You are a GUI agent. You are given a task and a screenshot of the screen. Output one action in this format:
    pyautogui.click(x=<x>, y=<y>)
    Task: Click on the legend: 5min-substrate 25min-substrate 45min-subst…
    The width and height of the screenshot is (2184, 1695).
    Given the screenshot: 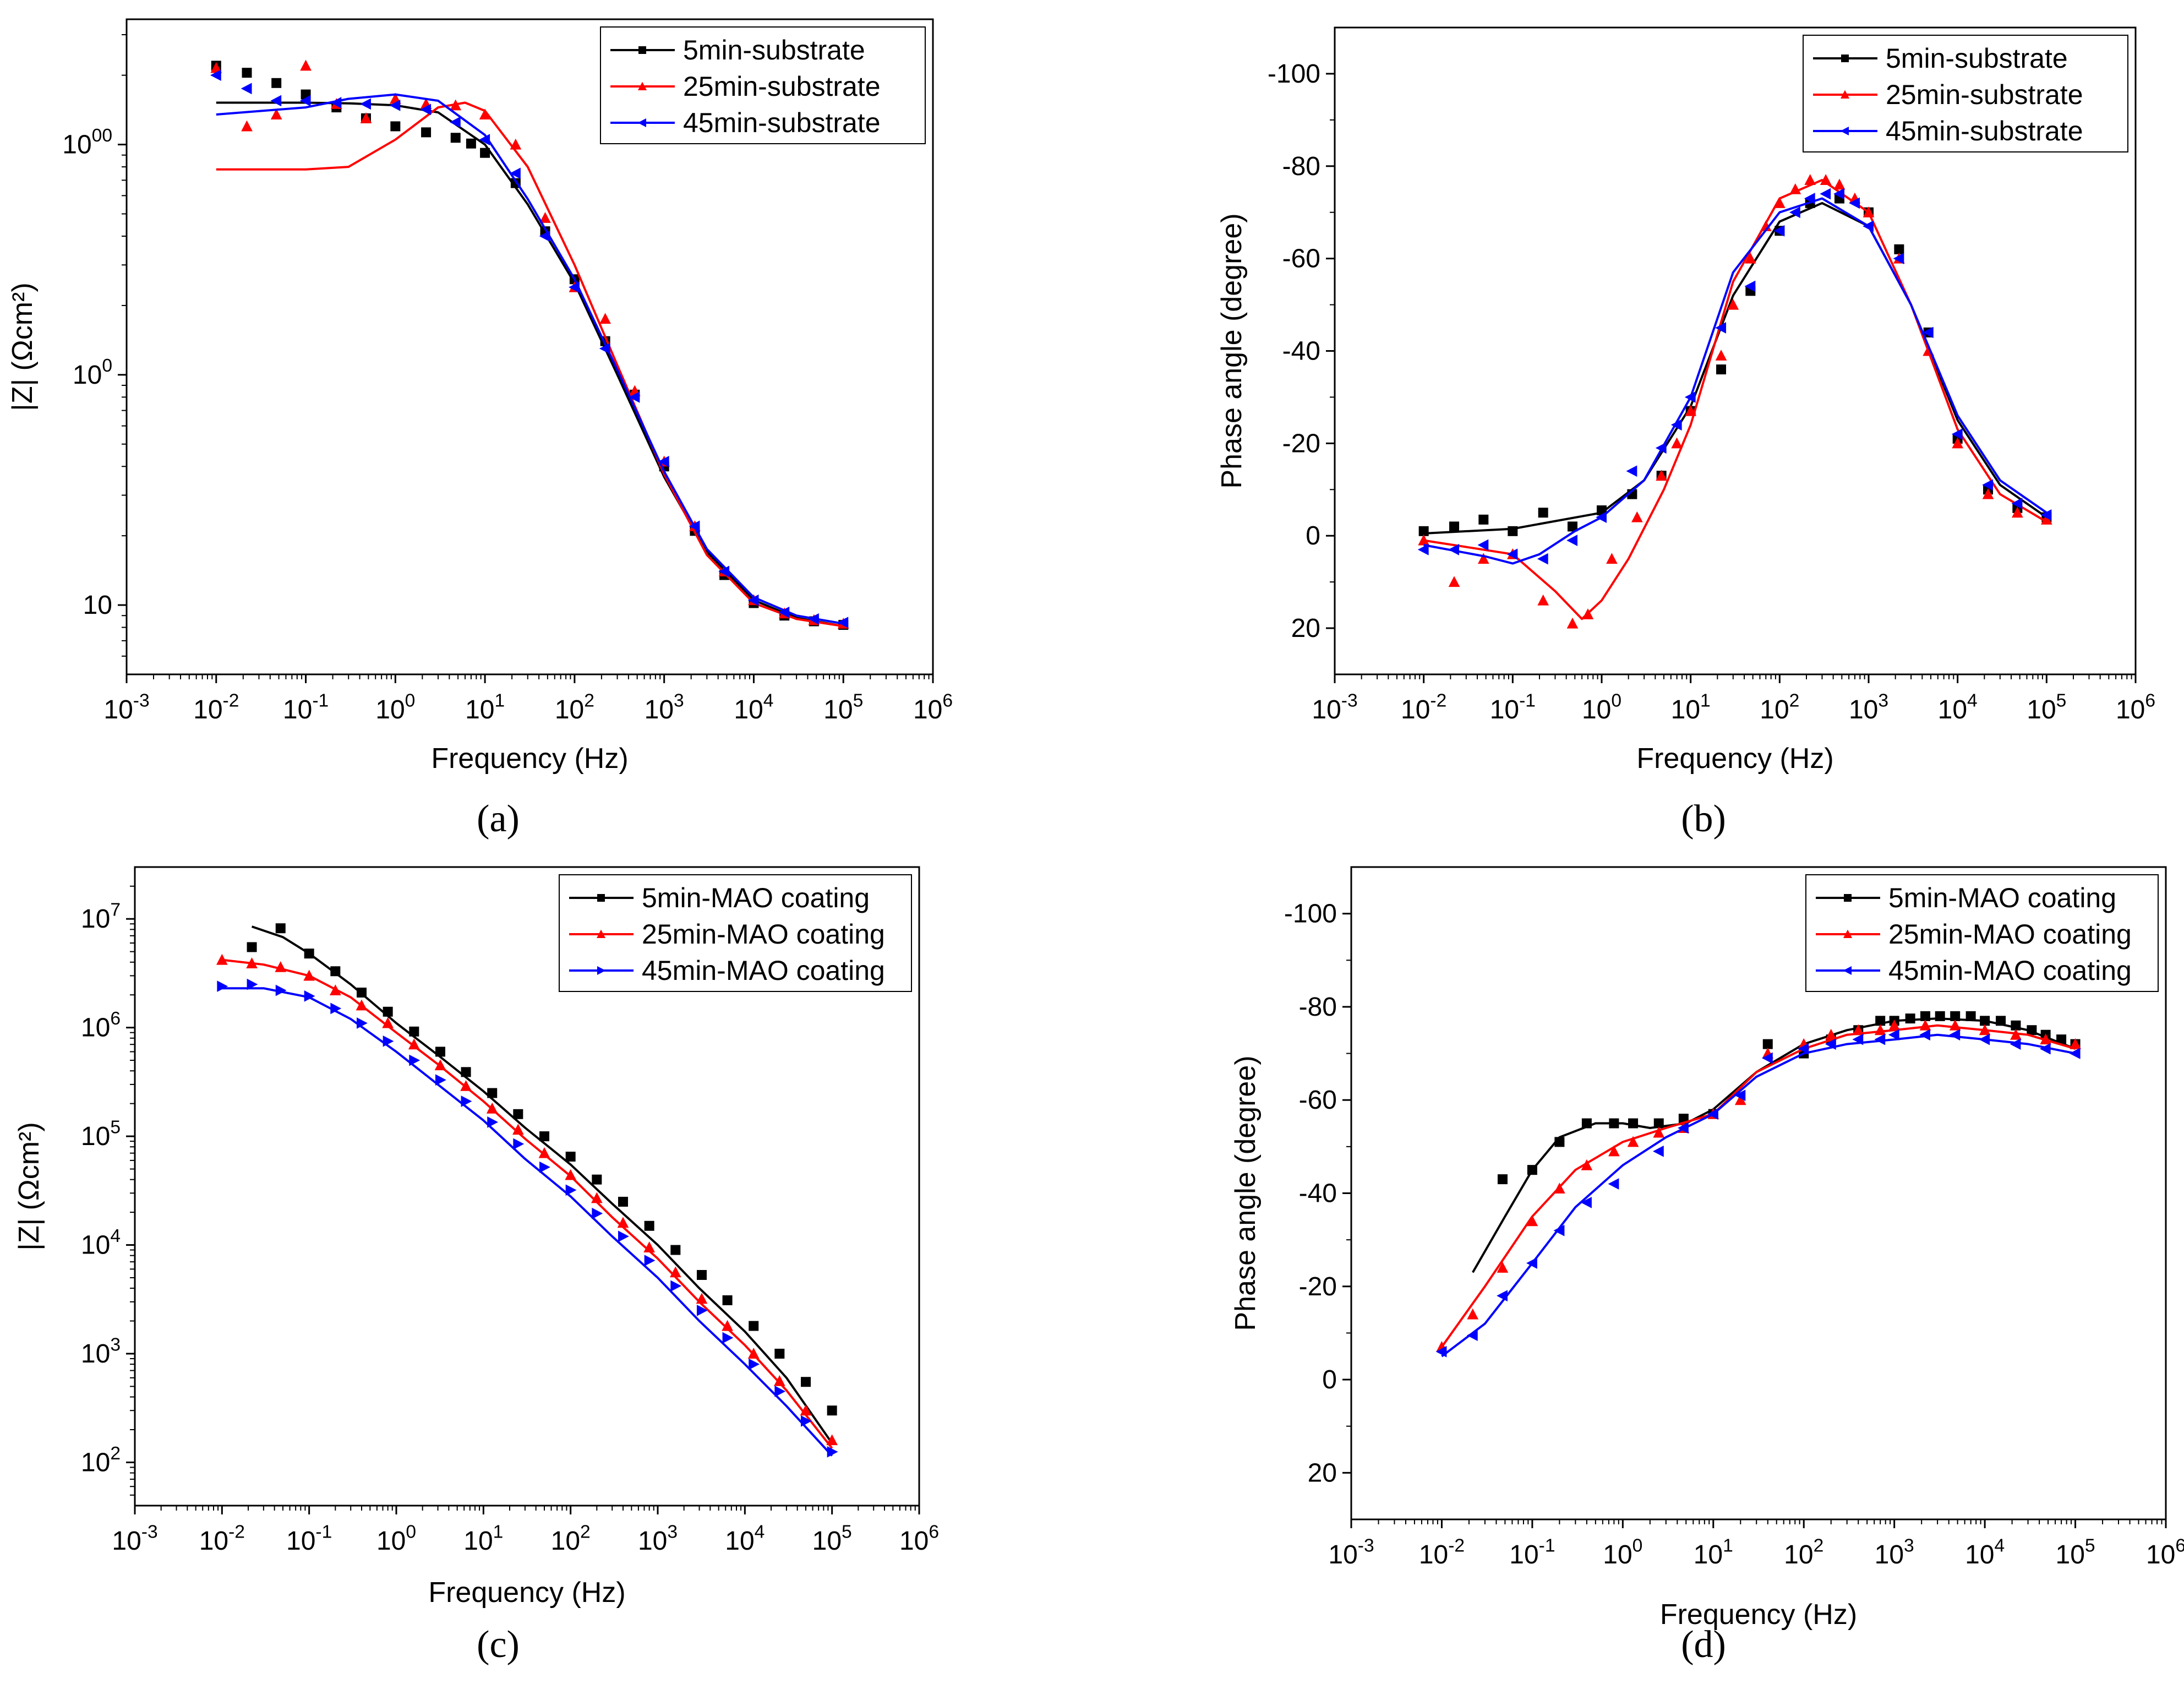 What is the action you would take?
    pyautogui.click(x=1966, y=93)
    